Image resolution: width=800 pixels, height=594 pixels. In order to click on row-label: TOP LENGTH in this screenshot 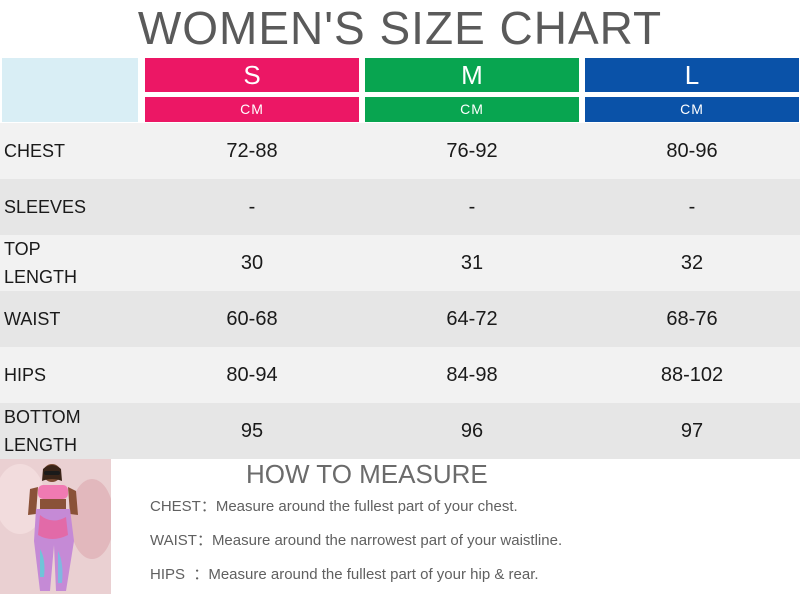, I will do `click(41, 263)`.